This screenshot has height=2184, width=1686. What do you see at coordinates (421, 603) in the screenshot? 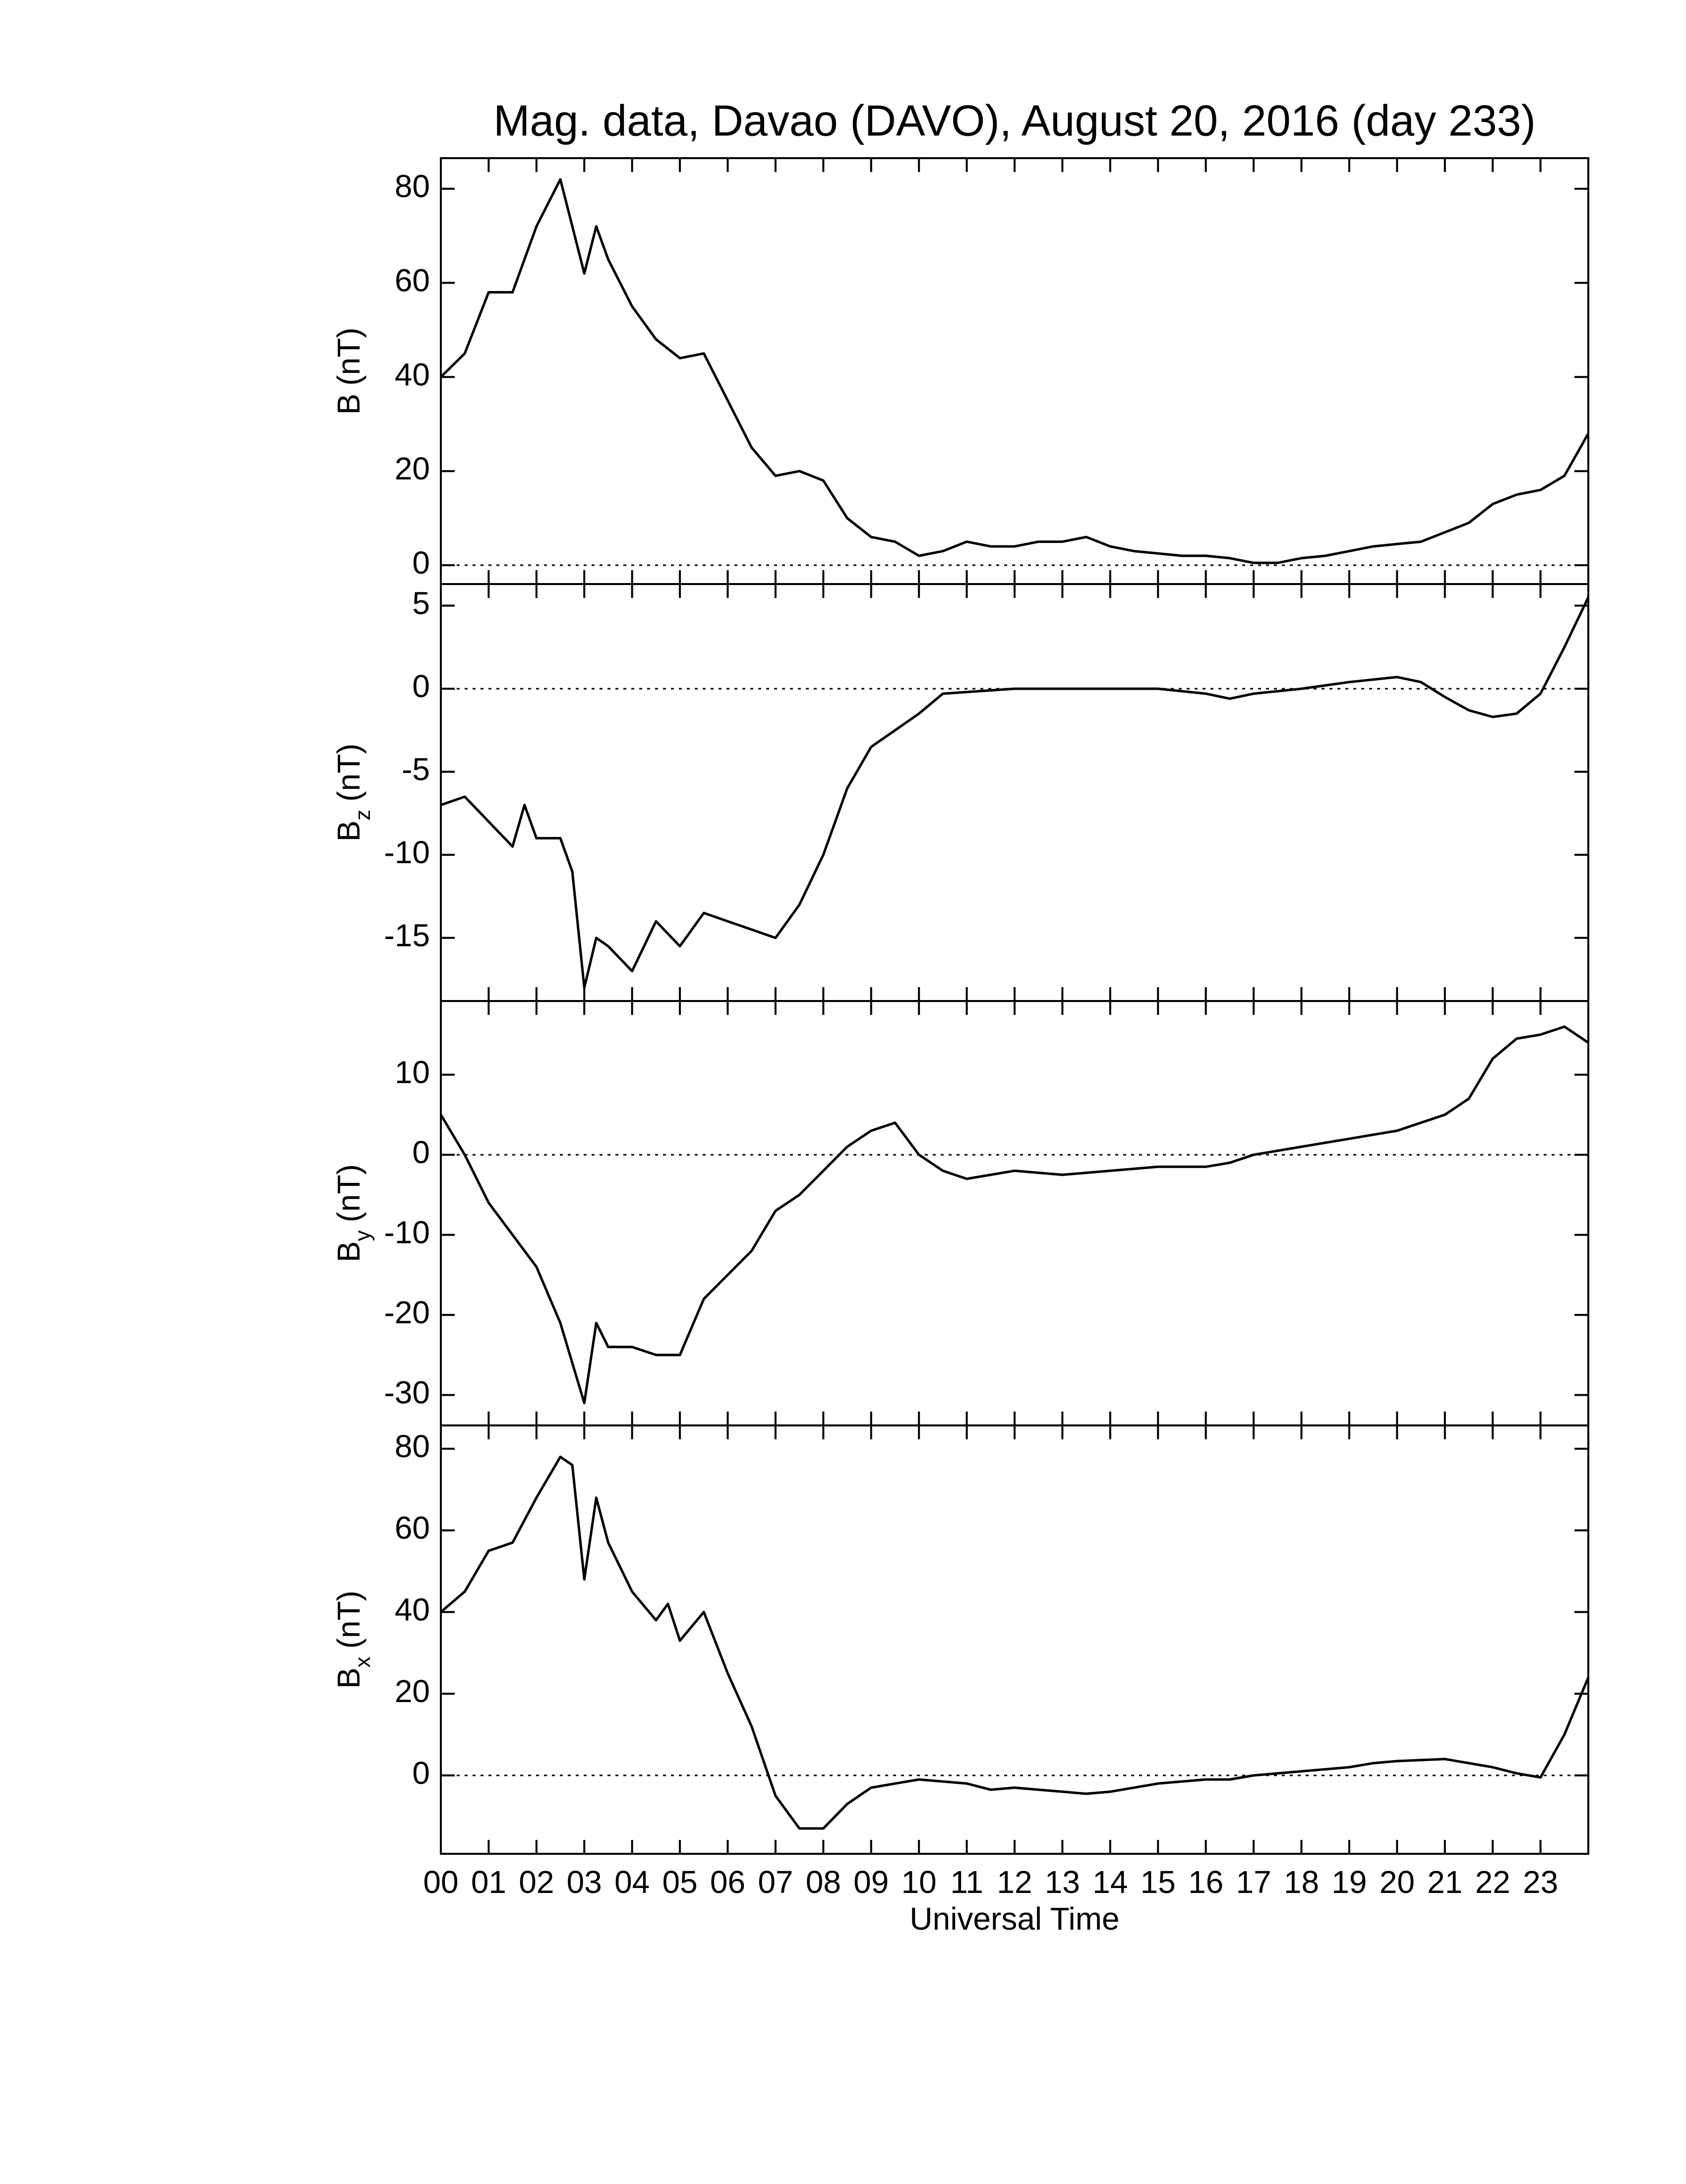
I see `y-tick-label: 5` at bounding box center [421, 603].